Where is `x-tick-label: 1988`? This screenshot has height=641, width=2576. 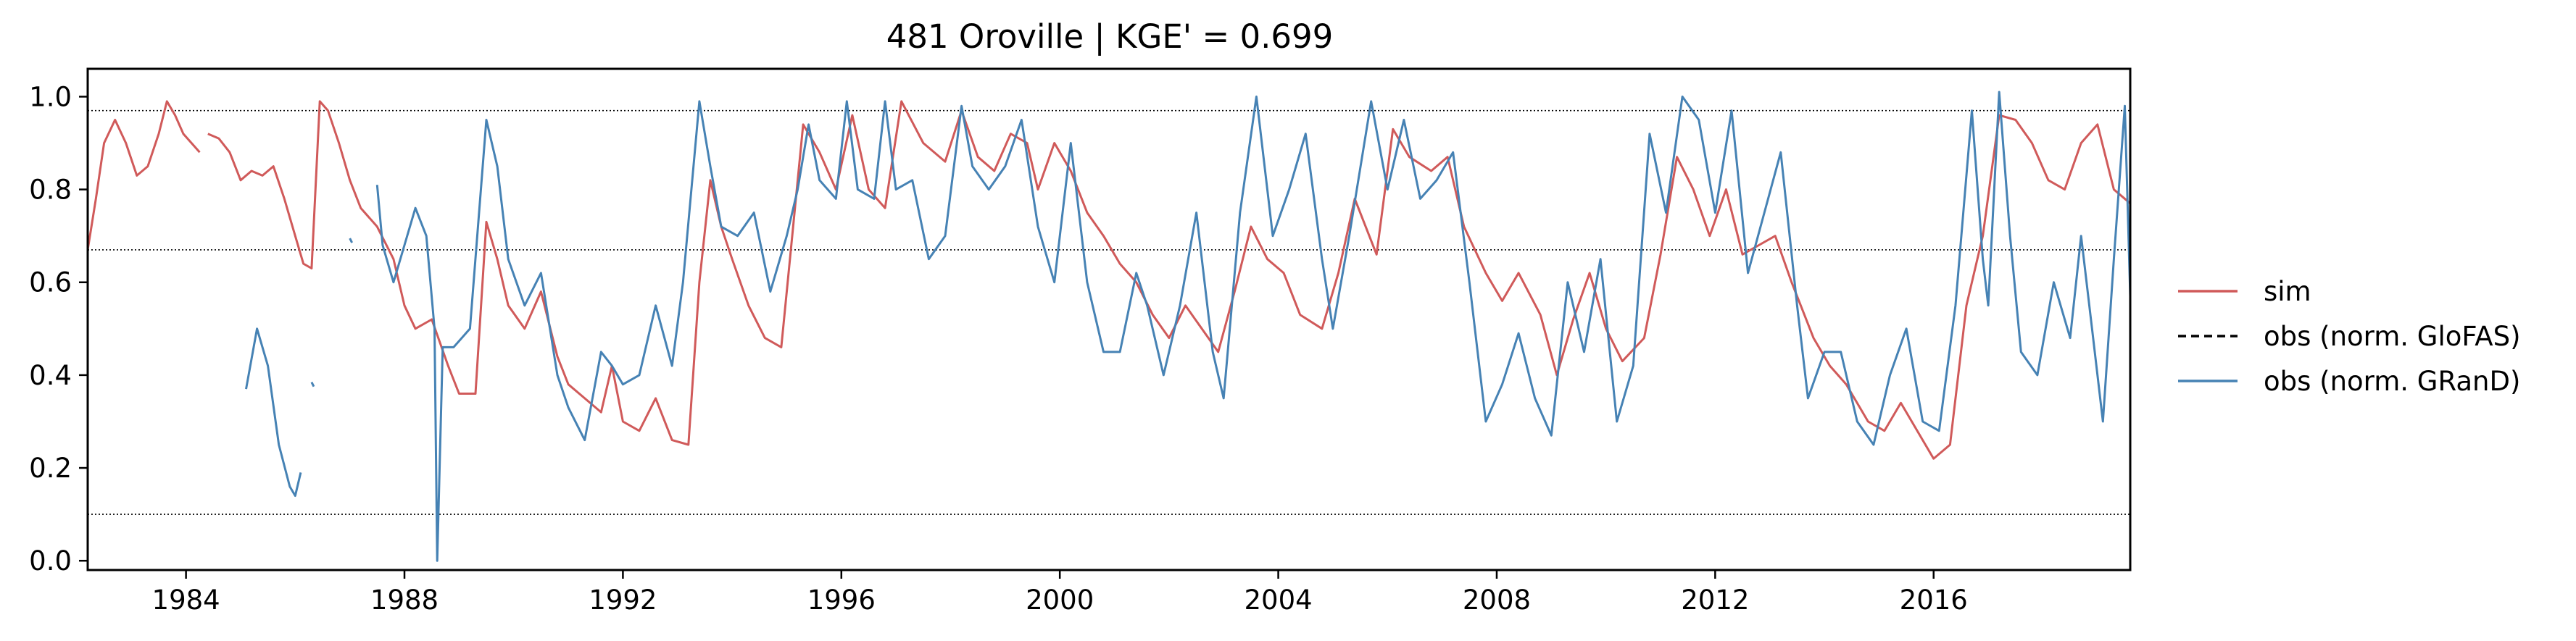 x-tick-label: 1988 is located at coordinates (404, 600).